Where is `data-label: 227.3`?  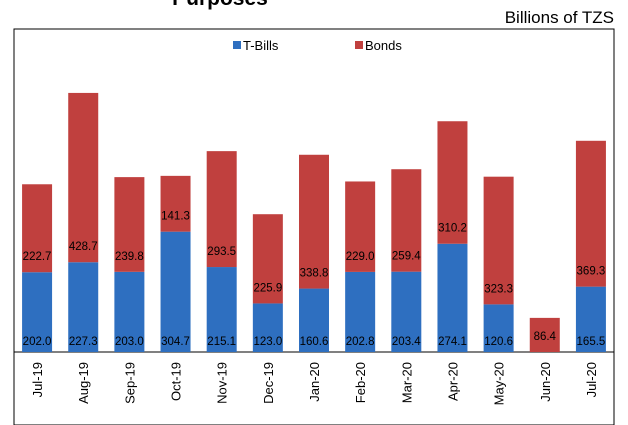
data-label: 227.3 is located at coordinates (83, 342).